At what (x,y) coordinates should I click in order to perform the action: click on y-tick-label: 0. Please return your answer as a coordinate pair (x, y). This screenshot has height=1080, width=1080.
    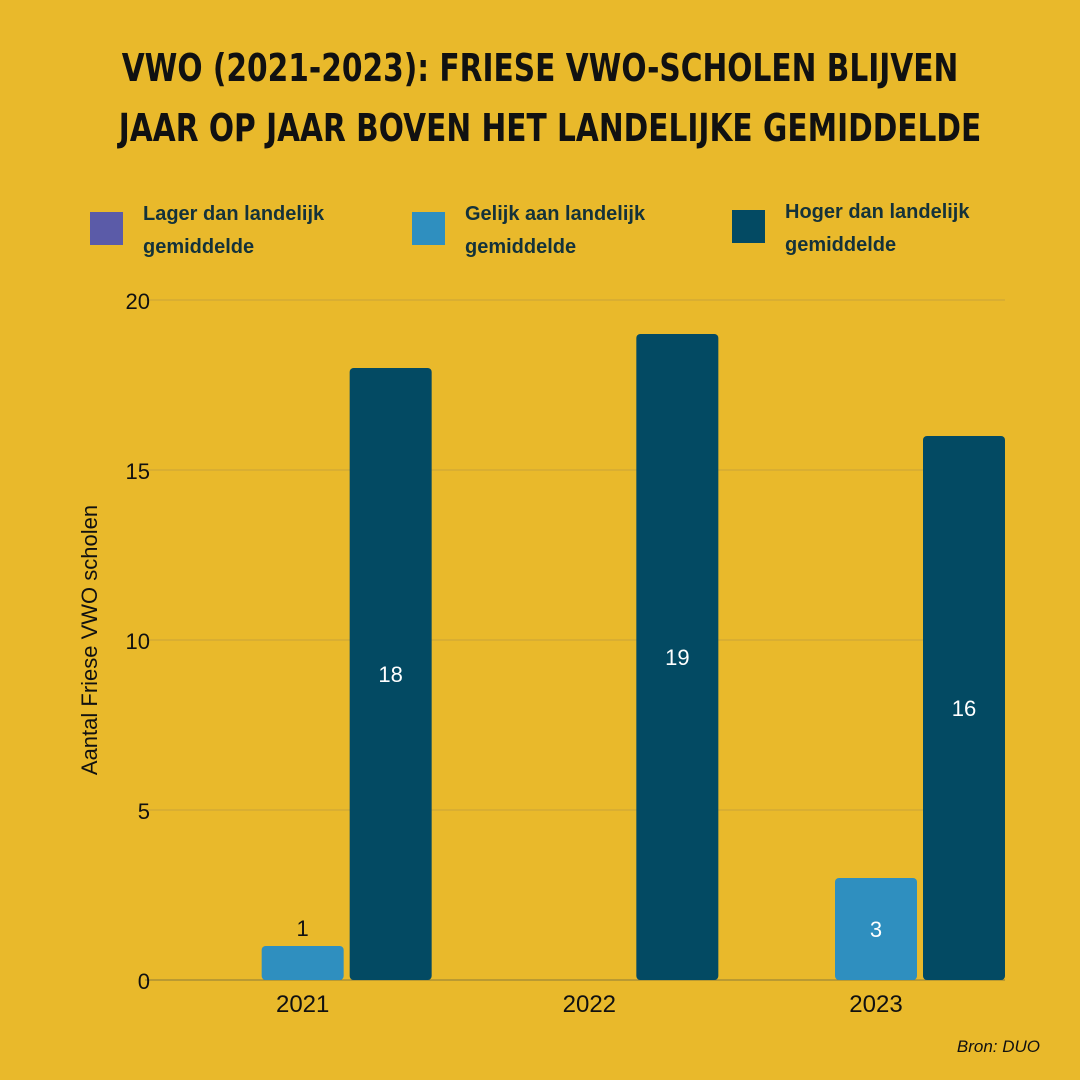
    Looking at the image, I should click on (144, 981).